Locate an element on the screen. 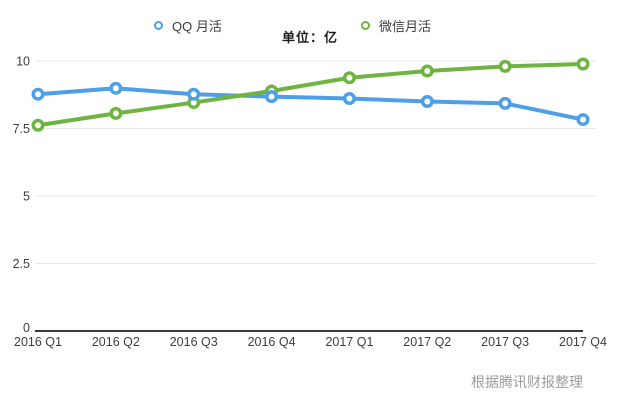  y-tick-label: 5 is located at coordinates (26, 197).